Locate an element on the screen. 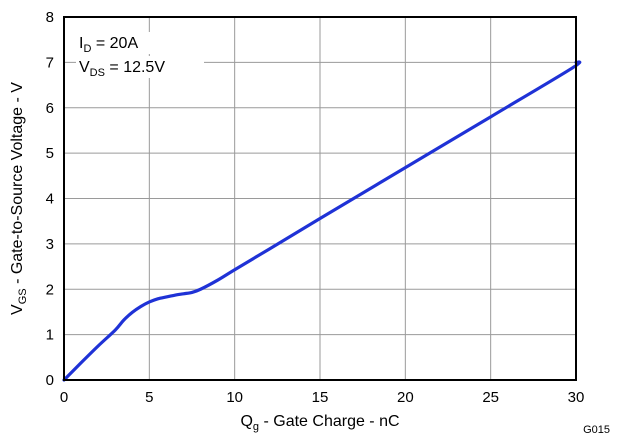 This screenshot has height=439, width=619. y-axis-title: VGS - Gate-to-Source Voltage - V is located at coordinates (19, 198).